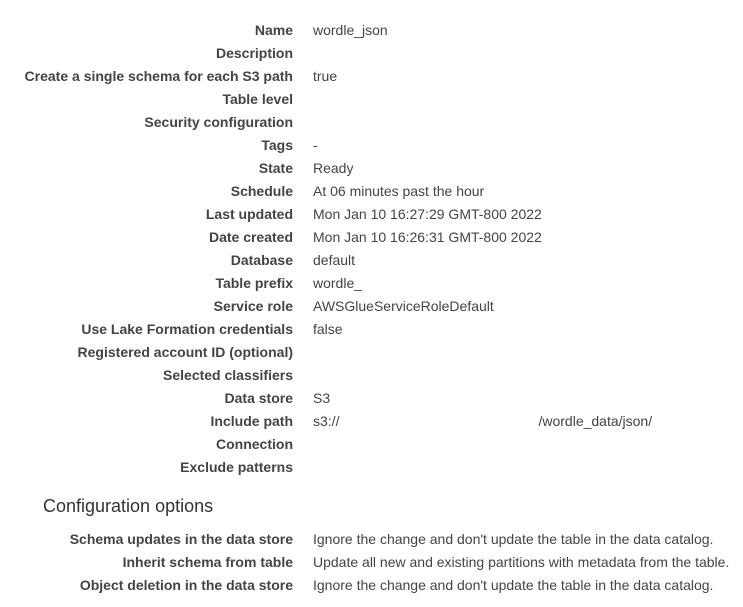 This screenshot has height=607, width=743. Describe the element at coordinates (371, 352) in the screenshot. I see `detail-row-registered-account: Registered account ID (optional)` at that location.